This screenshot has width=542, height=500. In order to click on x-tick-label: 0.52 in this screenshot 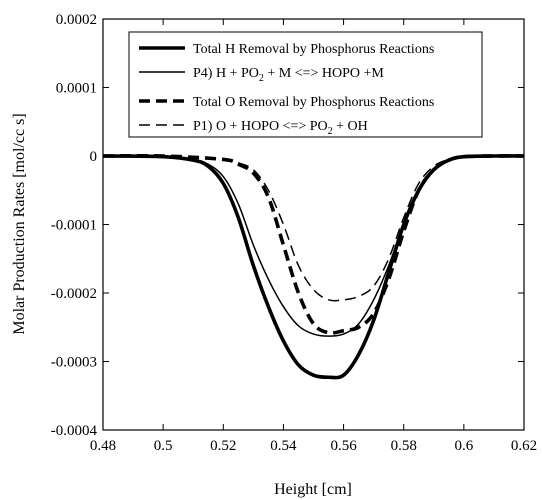, I will do `click(223, 446)`.